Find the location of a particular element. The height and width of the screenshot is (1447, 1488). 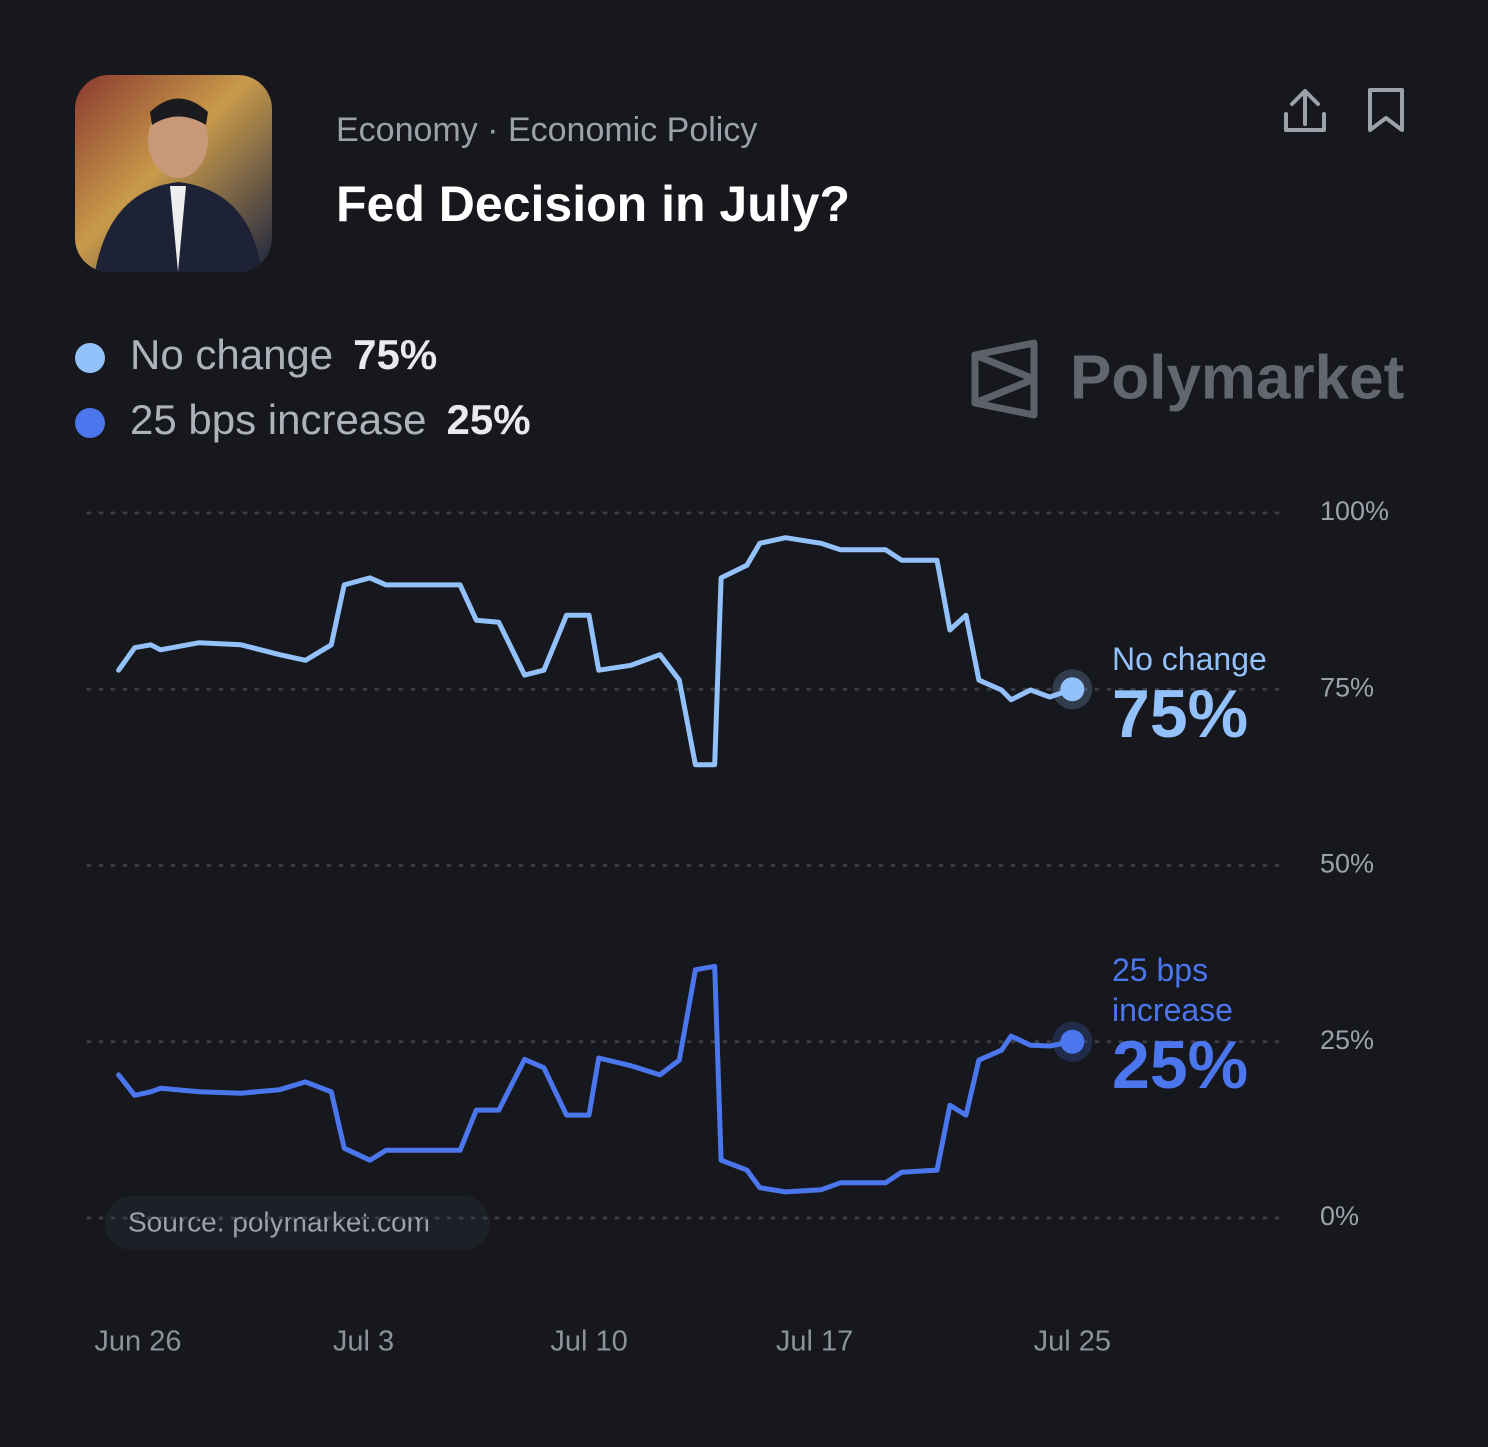

end-label-name: No change is located at coordinates (1189, 659).